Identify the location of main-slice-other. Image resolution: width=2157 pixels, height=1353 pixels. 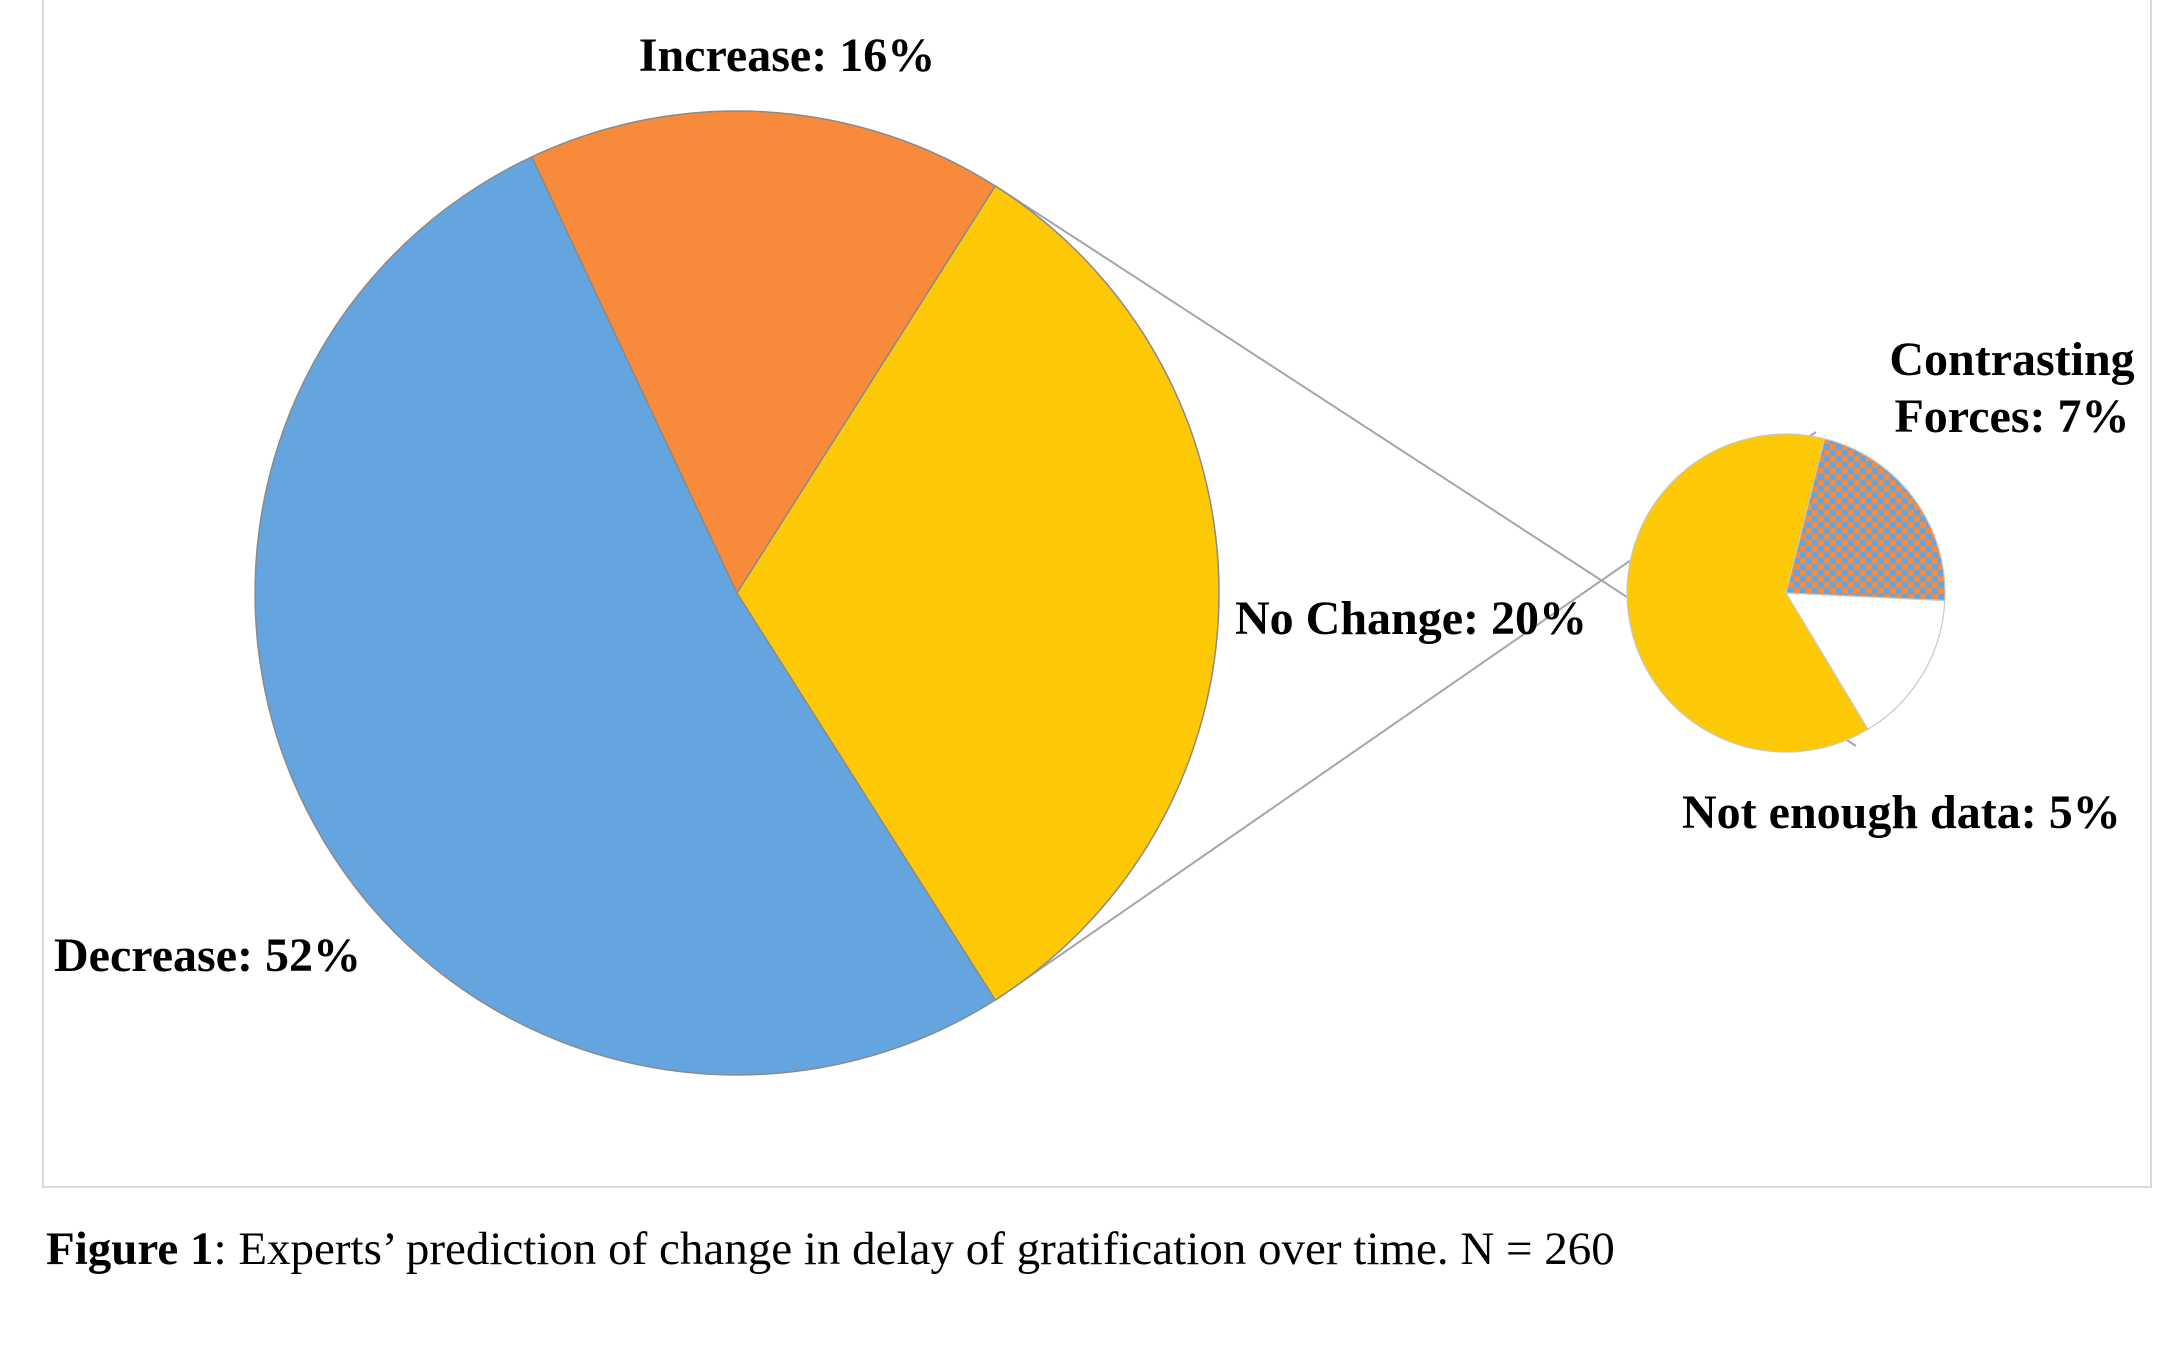
(978, 593).